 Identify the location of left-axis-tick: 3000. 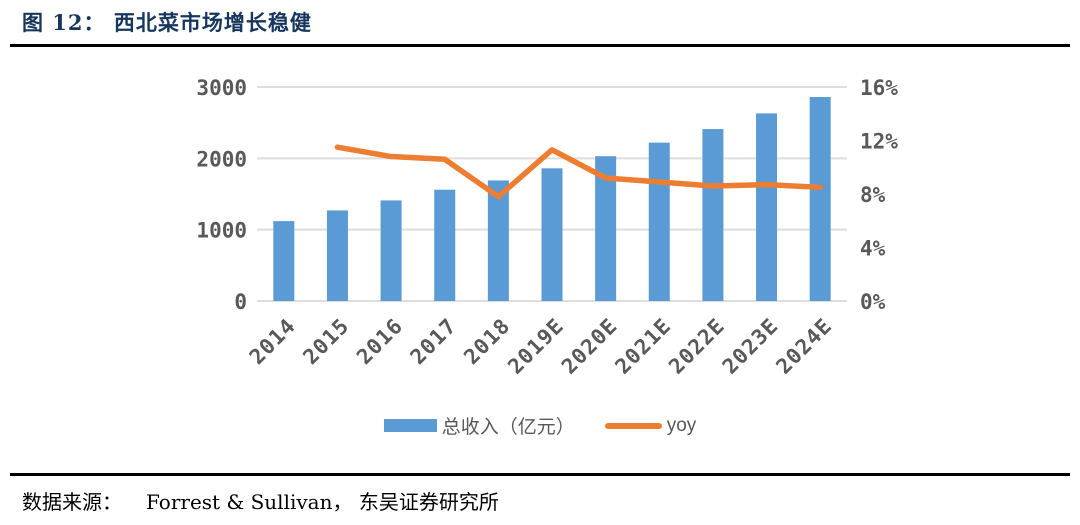
(221, 88).